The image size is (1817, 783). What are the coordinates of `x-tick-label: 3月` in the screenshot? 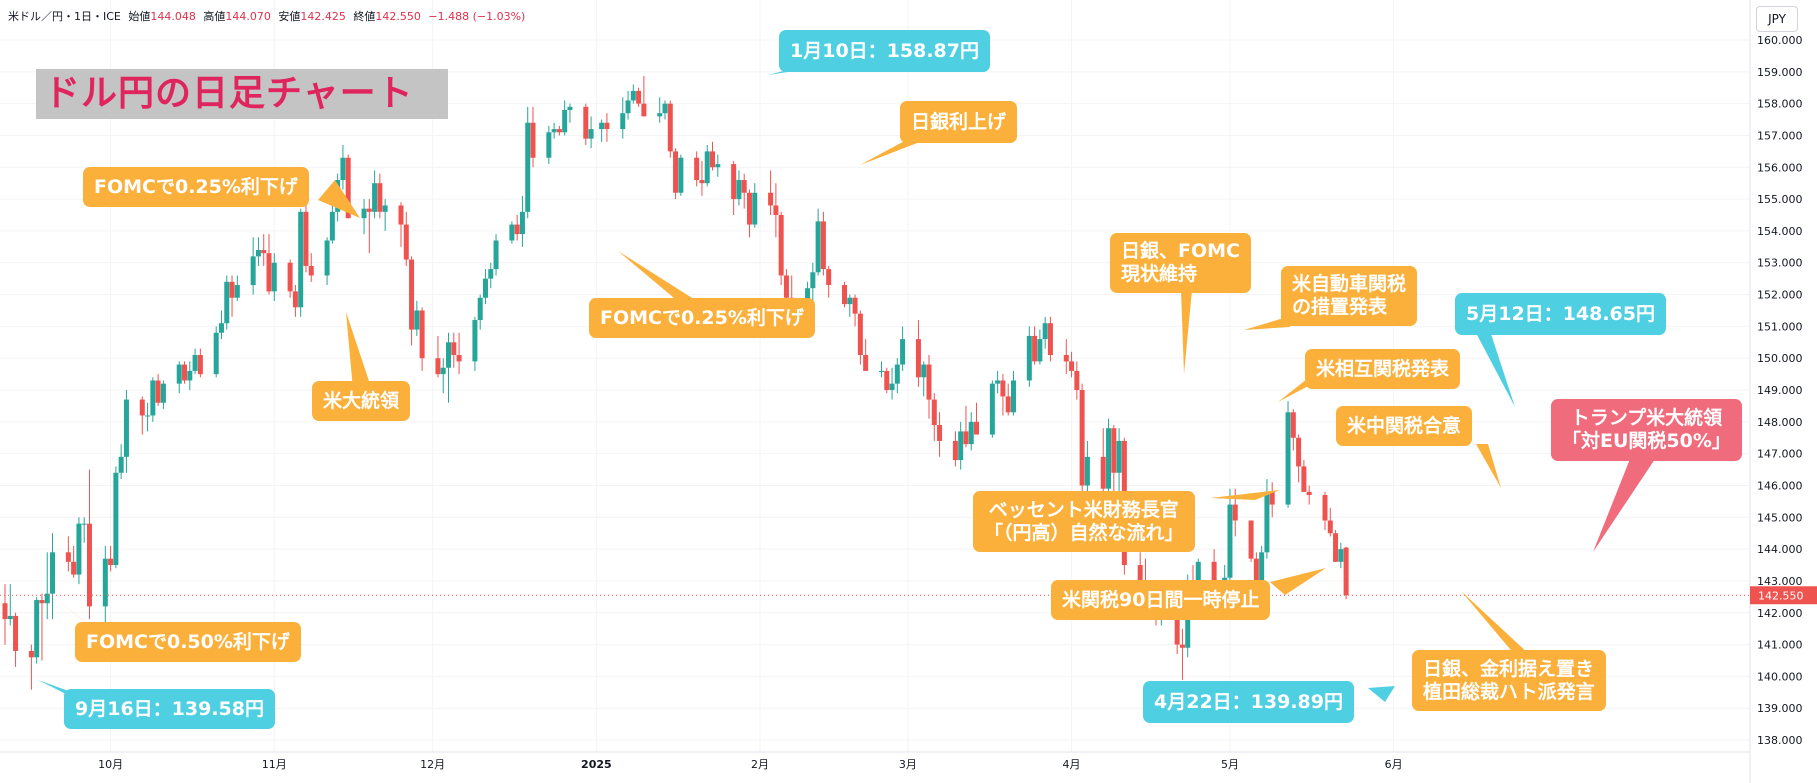 It's located at (908, 764).